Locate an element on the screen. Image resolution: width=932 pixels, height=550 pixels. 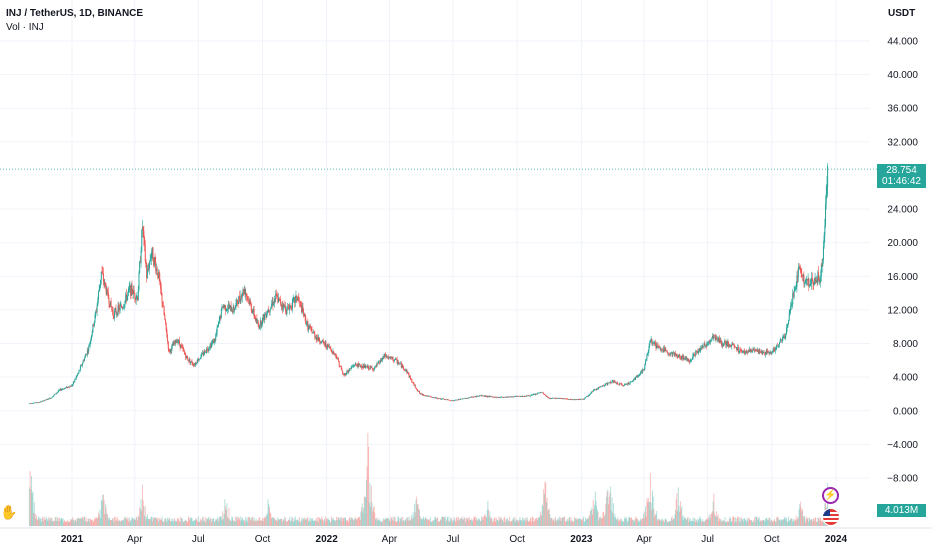
currency-label: USDT is located at coordinates (902, 13).